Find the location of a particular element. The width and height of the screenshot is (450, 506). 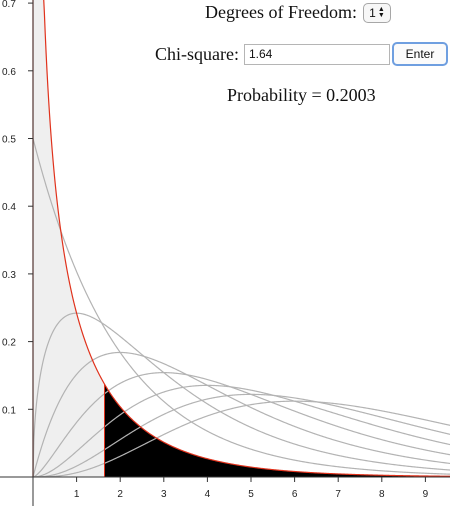

y-tick-label: 0.4 is located at coordinates (9, 207).